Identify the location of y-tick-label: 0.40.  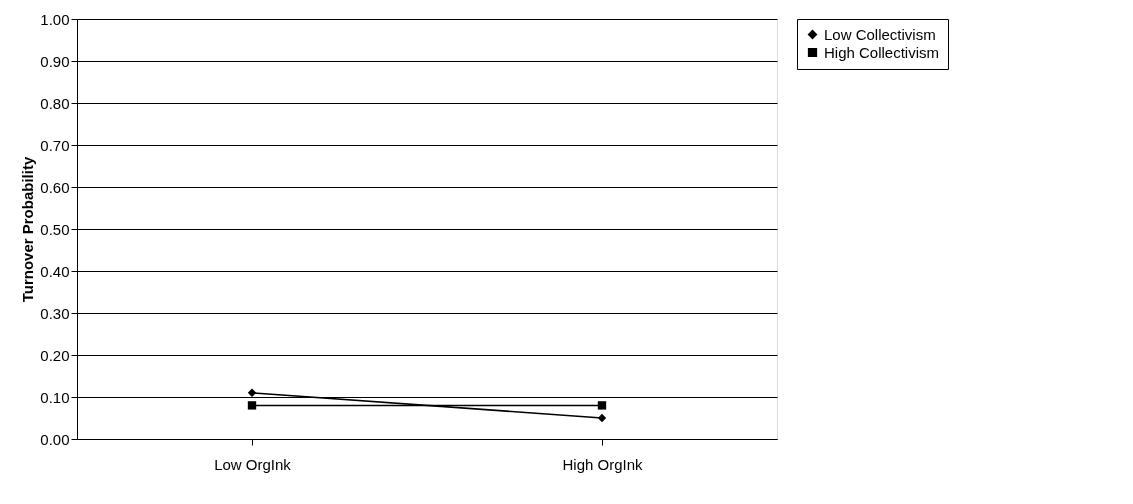
(55, 271).